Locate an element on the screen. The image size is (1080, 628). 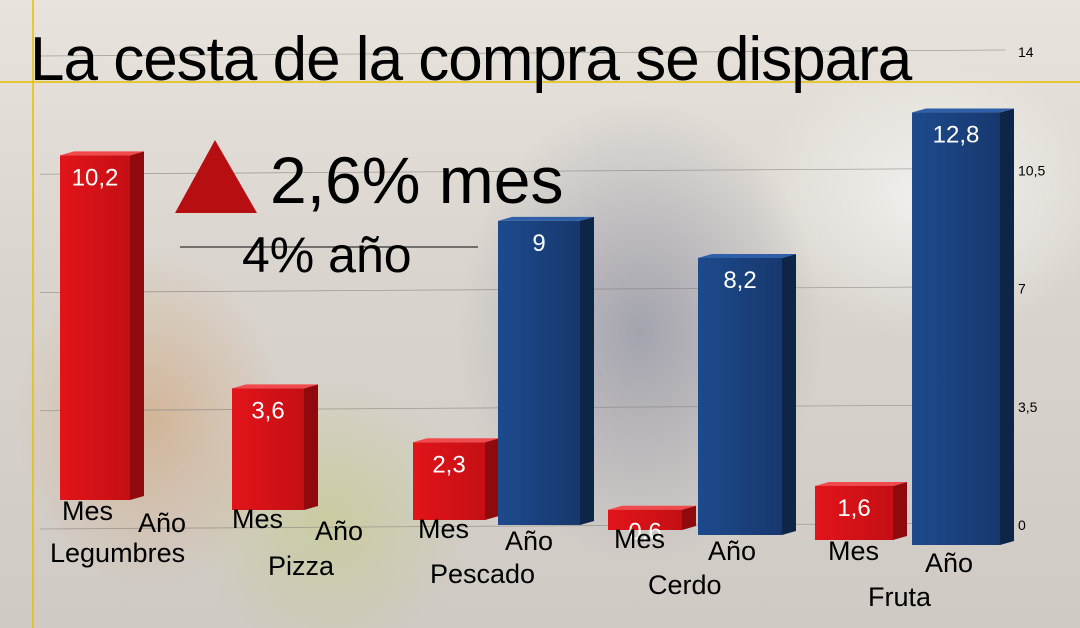
y-axis-ticks: 0 3,5 7 10,5 14 is located at coordinates (1031, 288).